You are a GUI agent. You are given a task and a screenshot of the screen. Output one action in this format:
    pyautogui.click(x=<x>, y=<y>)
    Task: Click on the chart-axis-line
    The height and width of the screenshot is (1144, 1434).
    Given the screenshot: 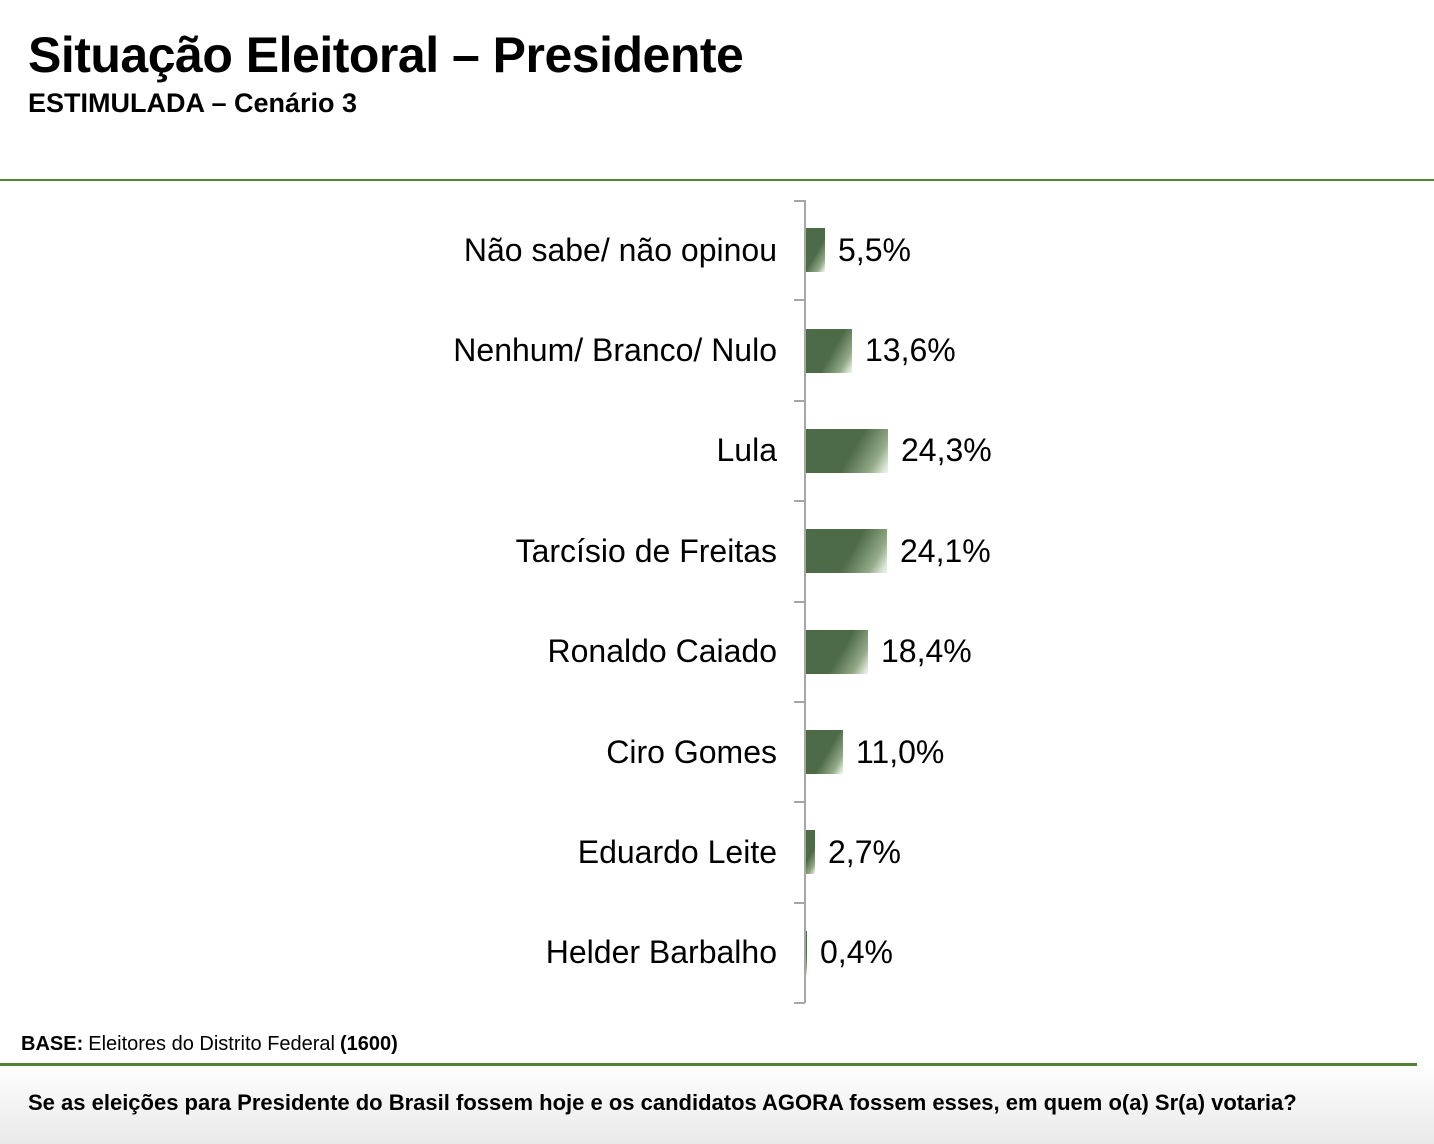 What is the action you would take?
    pyautogui.click(x=805, y=601)
    